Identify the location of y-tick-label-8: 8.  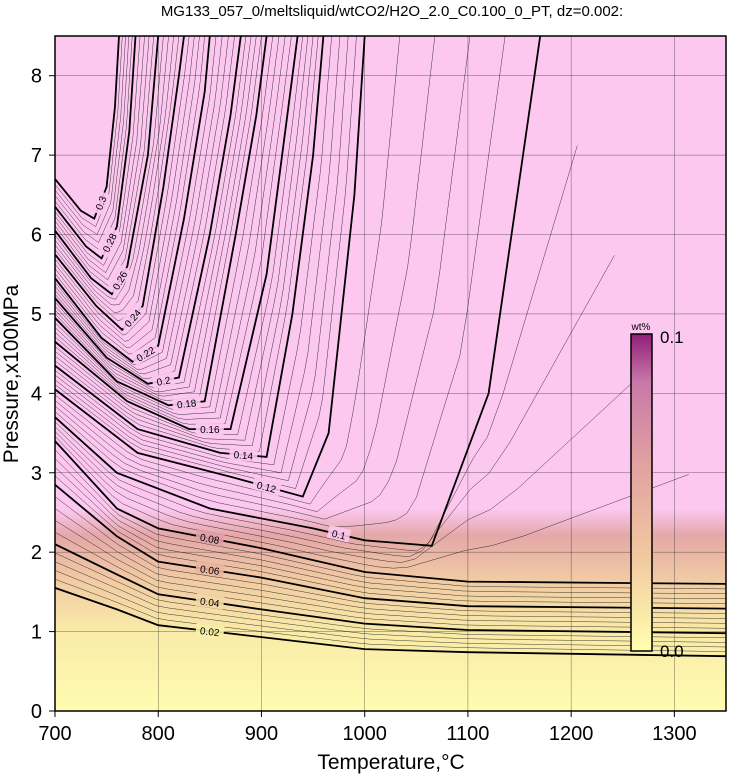
(36, 77).